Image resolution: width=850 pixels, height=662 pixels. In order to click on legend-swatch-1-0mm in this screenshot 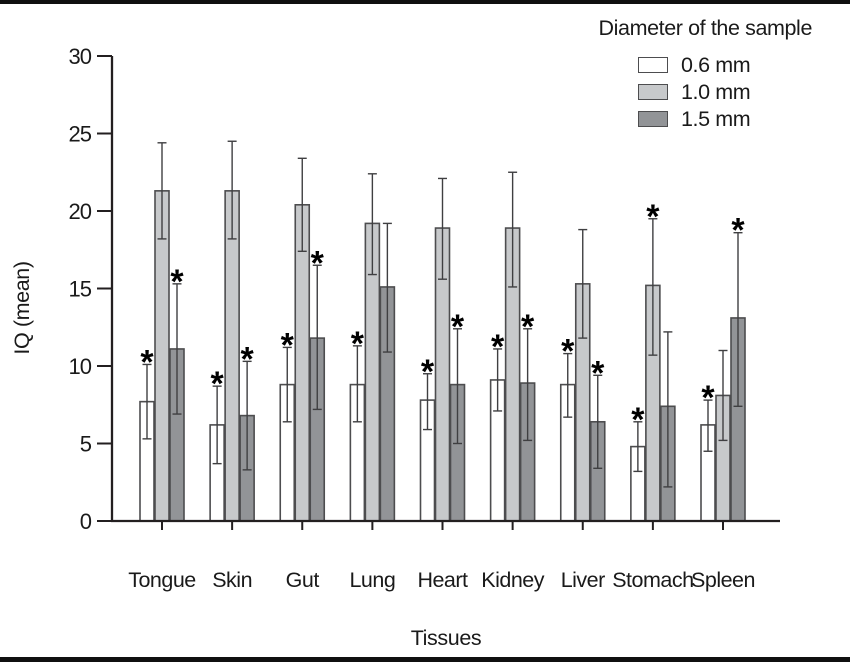, I will do `click(653, 92)`.